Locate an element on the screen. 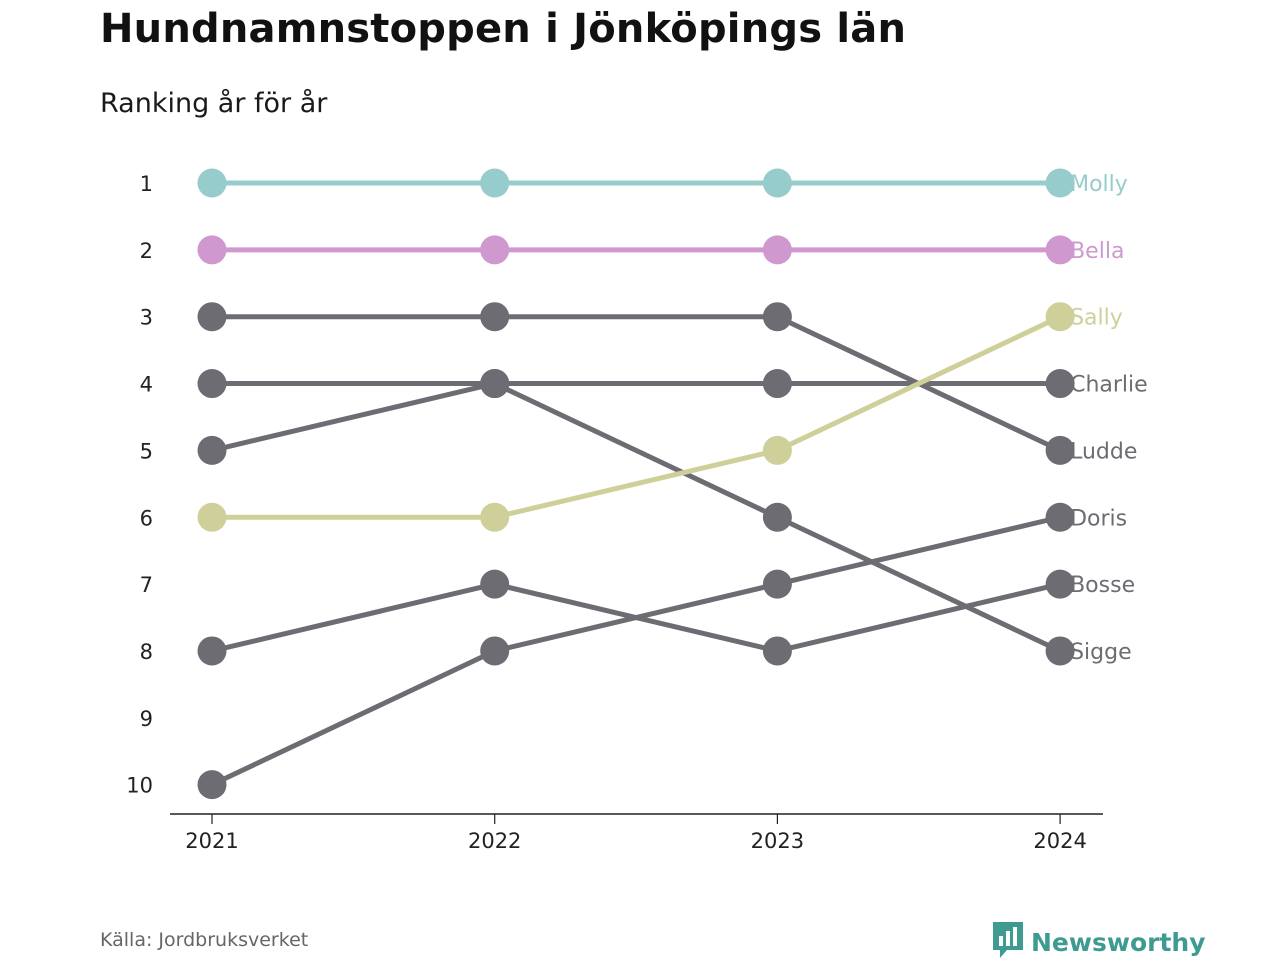 This screenshot has width=1280, height=962. point-bosse-2023 is located at coordinates (777, 651).